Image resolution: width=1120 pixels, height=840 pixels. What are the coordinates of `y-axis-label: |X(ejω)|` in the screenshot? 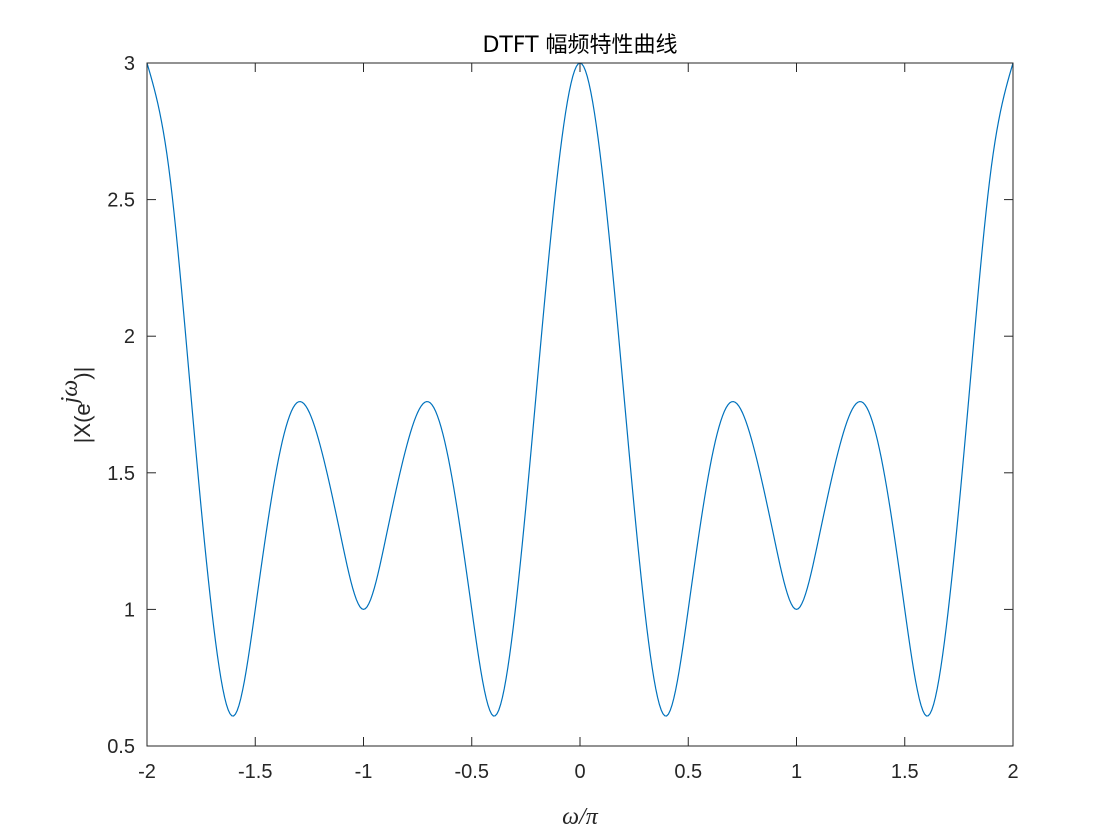 It's located at (76, 405).